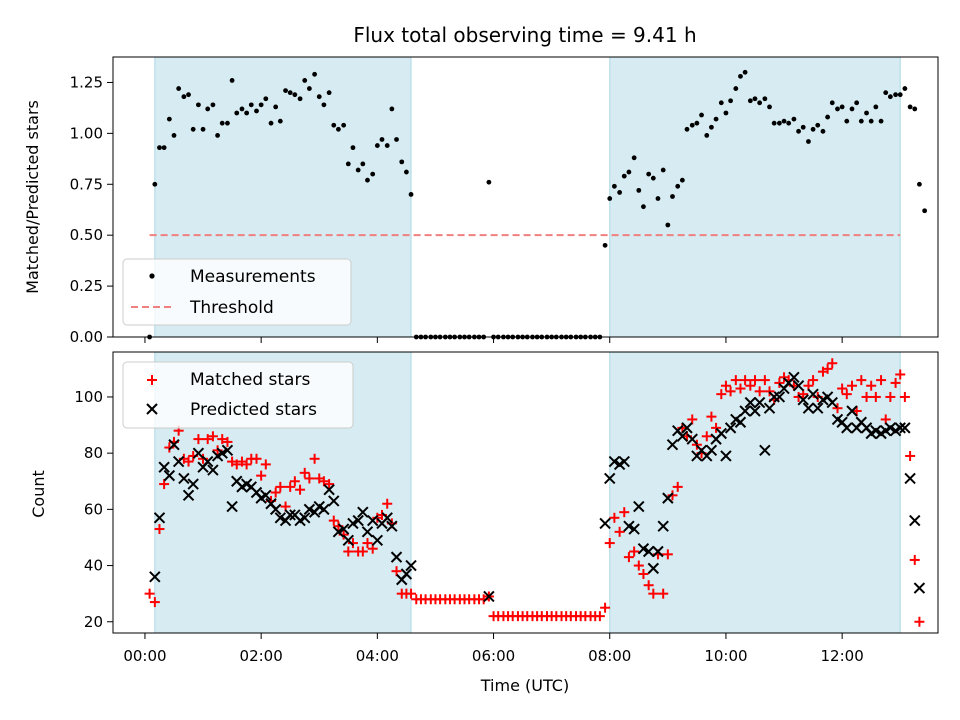  What do you see at coordinates (524, 35) in the screenshot?
I see `chart-title: Flux total observing time = 9.41 h` at bounding box center [524, 35].